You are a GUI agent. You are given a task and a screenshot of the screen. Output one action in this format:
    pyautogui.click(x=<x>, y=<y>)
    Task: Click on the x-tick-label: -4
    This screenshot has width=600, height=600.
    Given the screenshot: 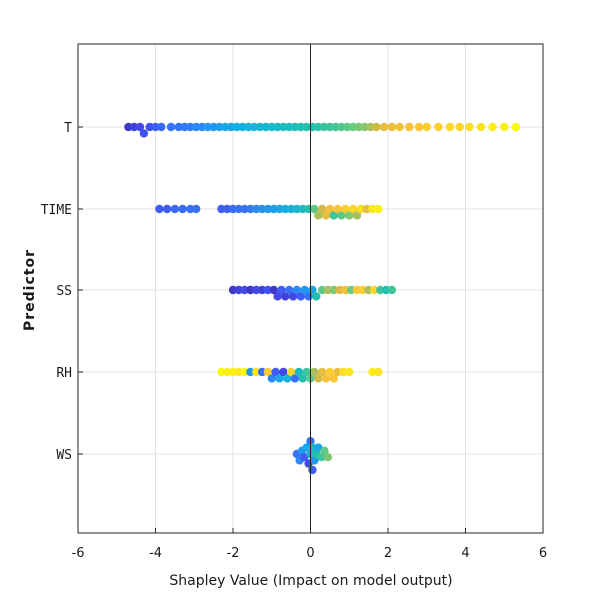 What is the action you would take?
    pyautogui.click(x=155, y=553)
    